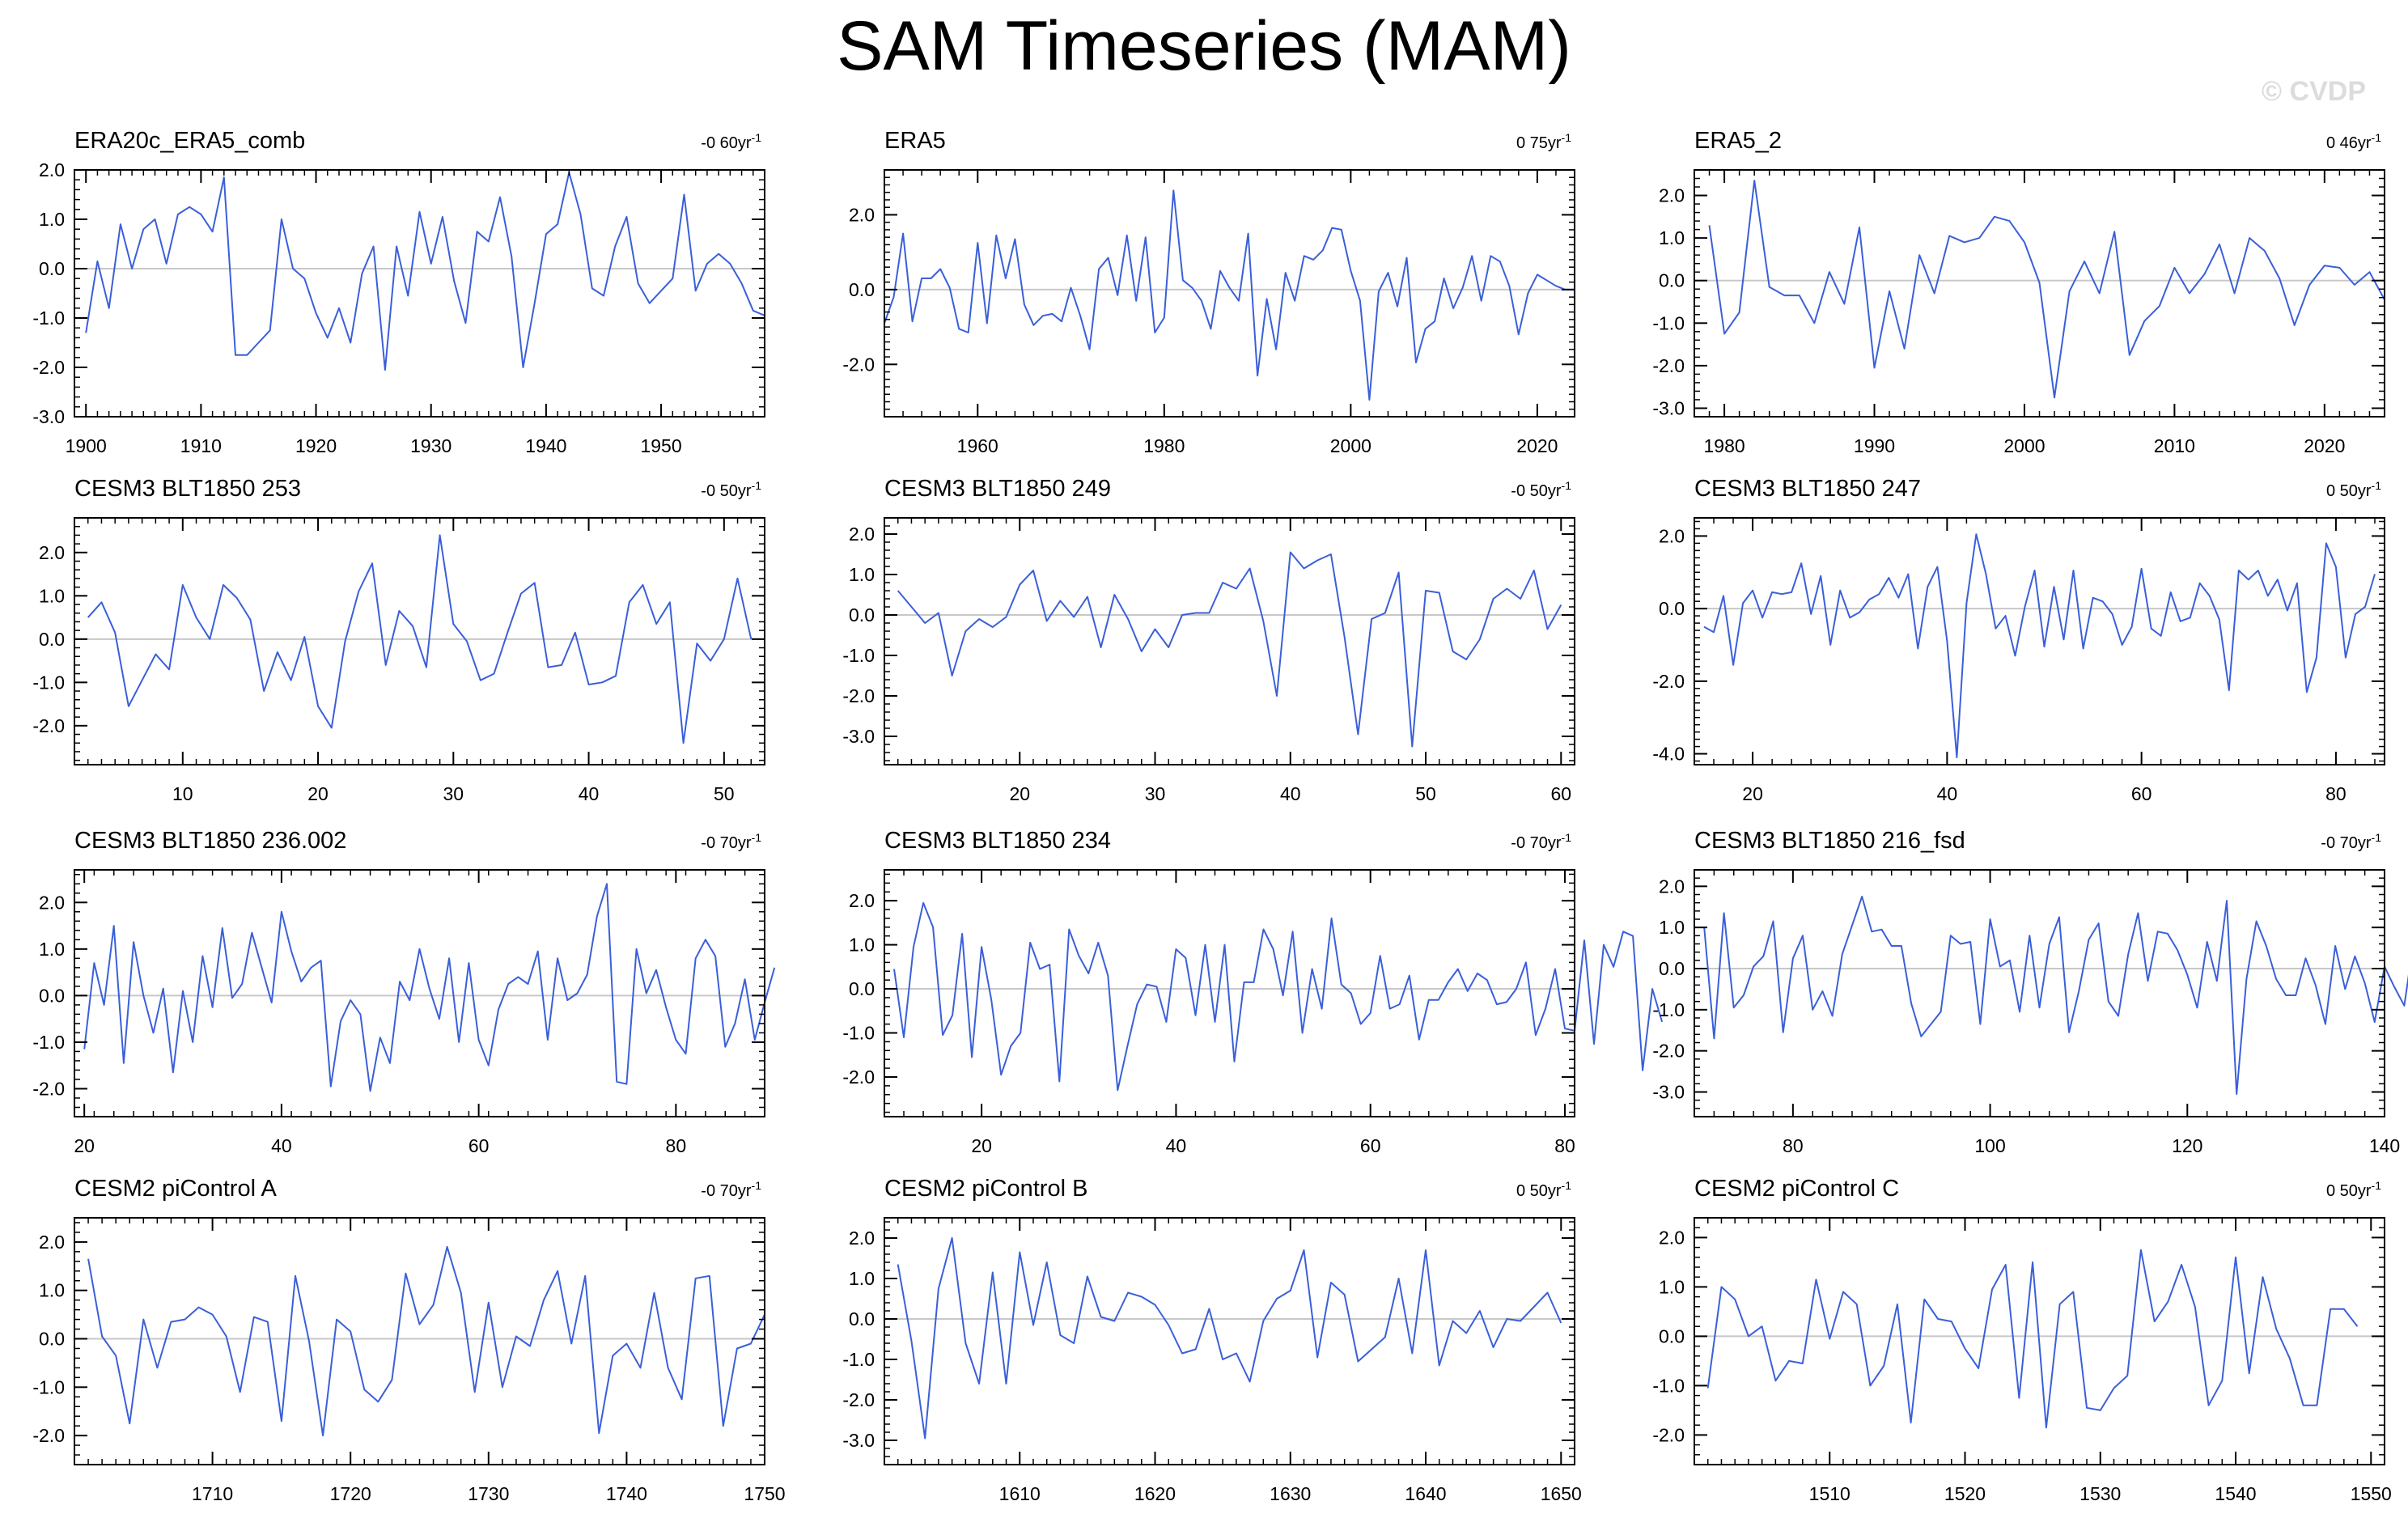 The height and width of the screenshot is (1535, 2408). Describe the element at coordinates (1875, 445) in the screenshot. I see `x-tick-label: 1990` at that location.